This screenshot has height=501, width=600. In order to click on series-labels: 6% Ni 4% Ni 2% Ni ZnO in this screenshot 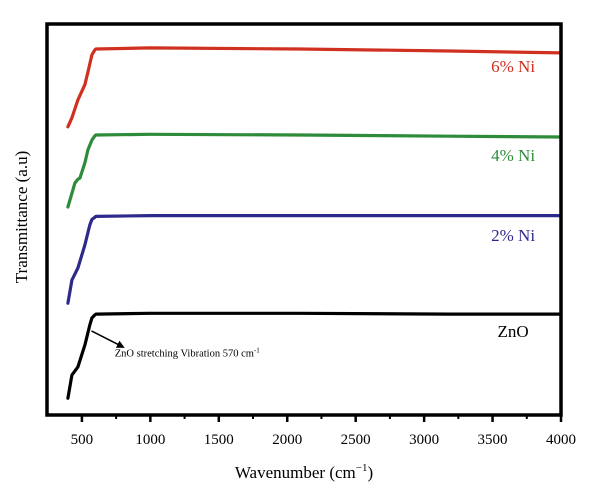, I will do `click(513, 199)`.